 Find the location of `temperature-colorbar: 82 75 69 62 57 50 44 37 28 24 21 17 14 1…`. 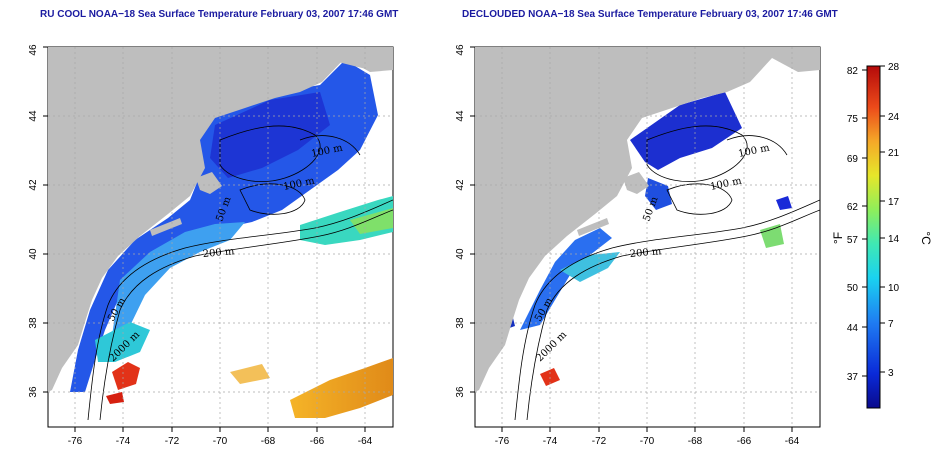

temperature-colorbar: 82 75 69 62 57 50 44 37 28 24 21 17 14 1… is located at coordinates (882, 235).